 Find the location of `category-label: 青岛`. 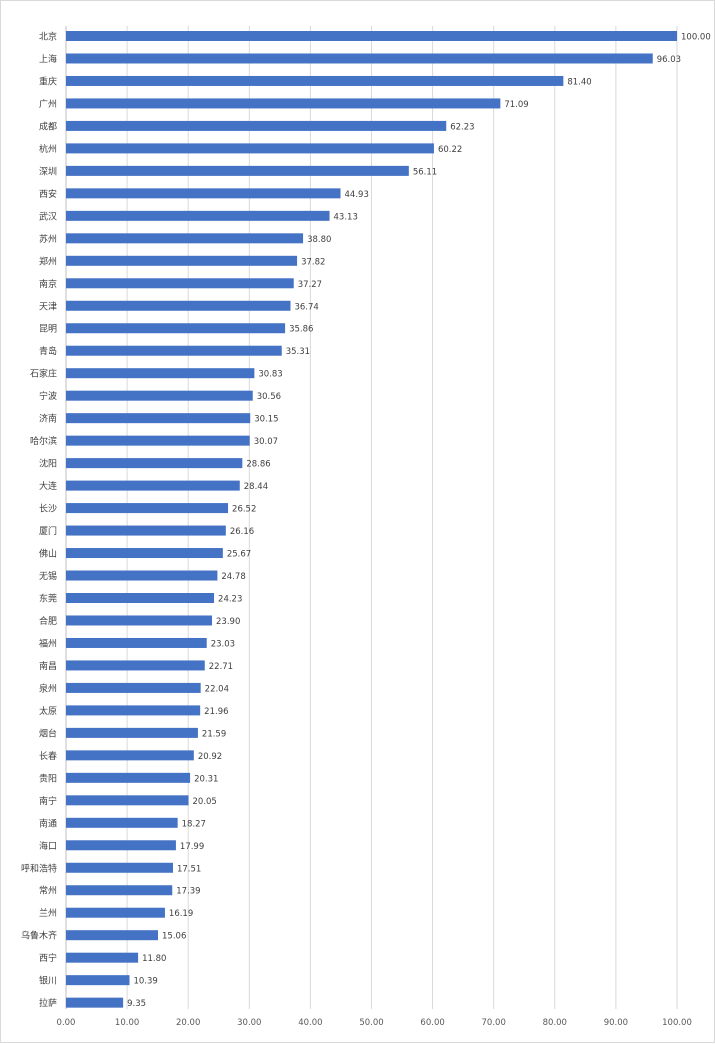

category-label: 青岛 is located at coordinates (48, 351).